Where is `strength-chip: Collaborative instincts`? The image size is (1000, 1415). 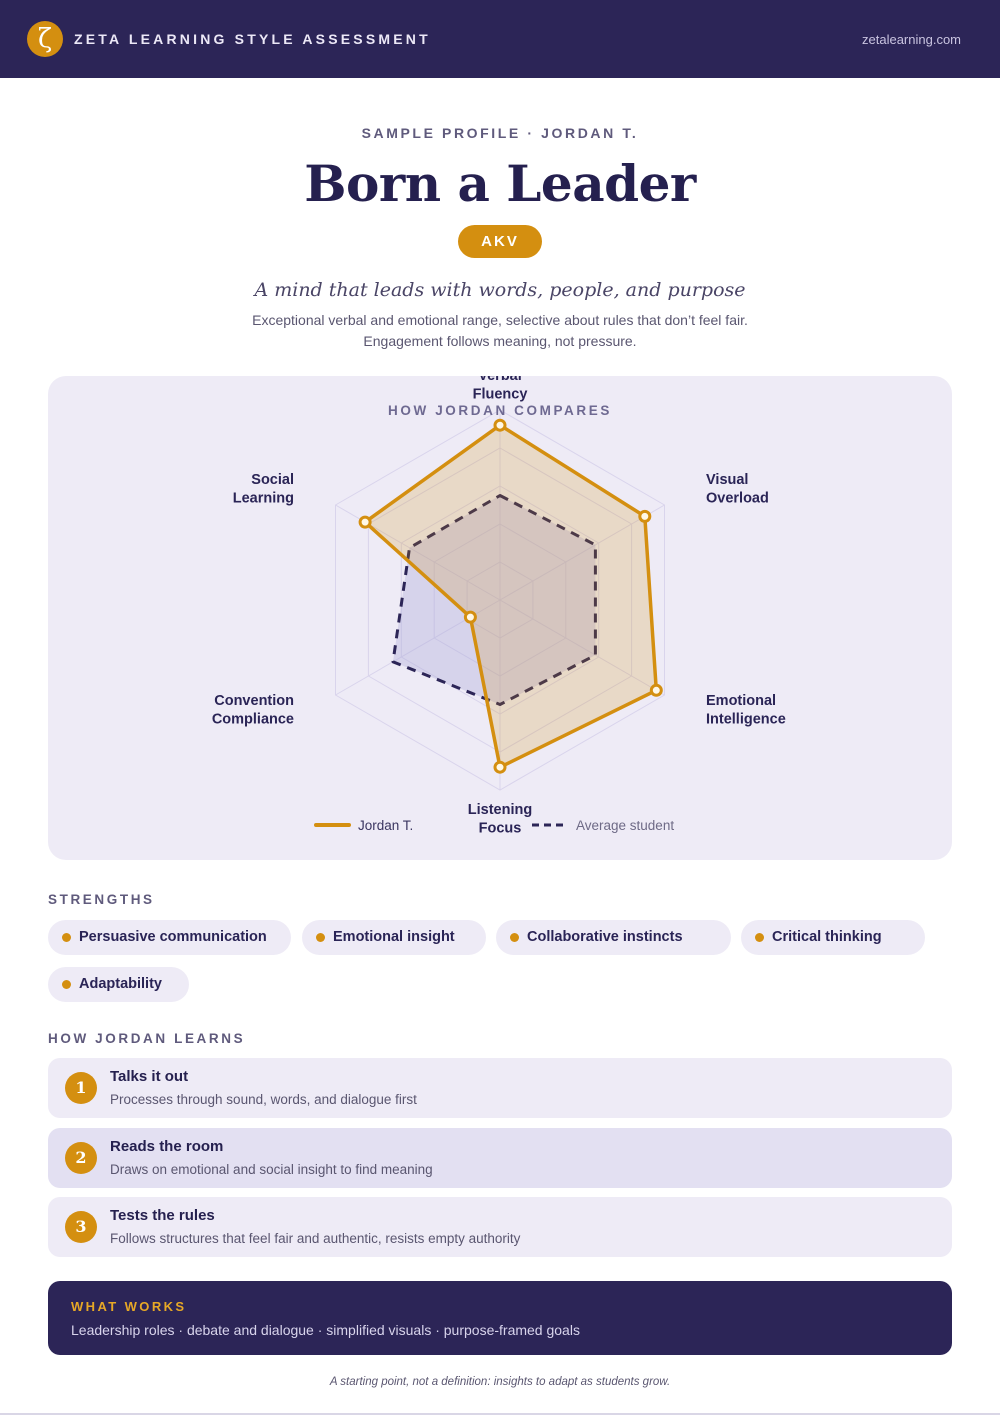
strength-chip: Collaborative instincts is located at coordinates (613, 937).